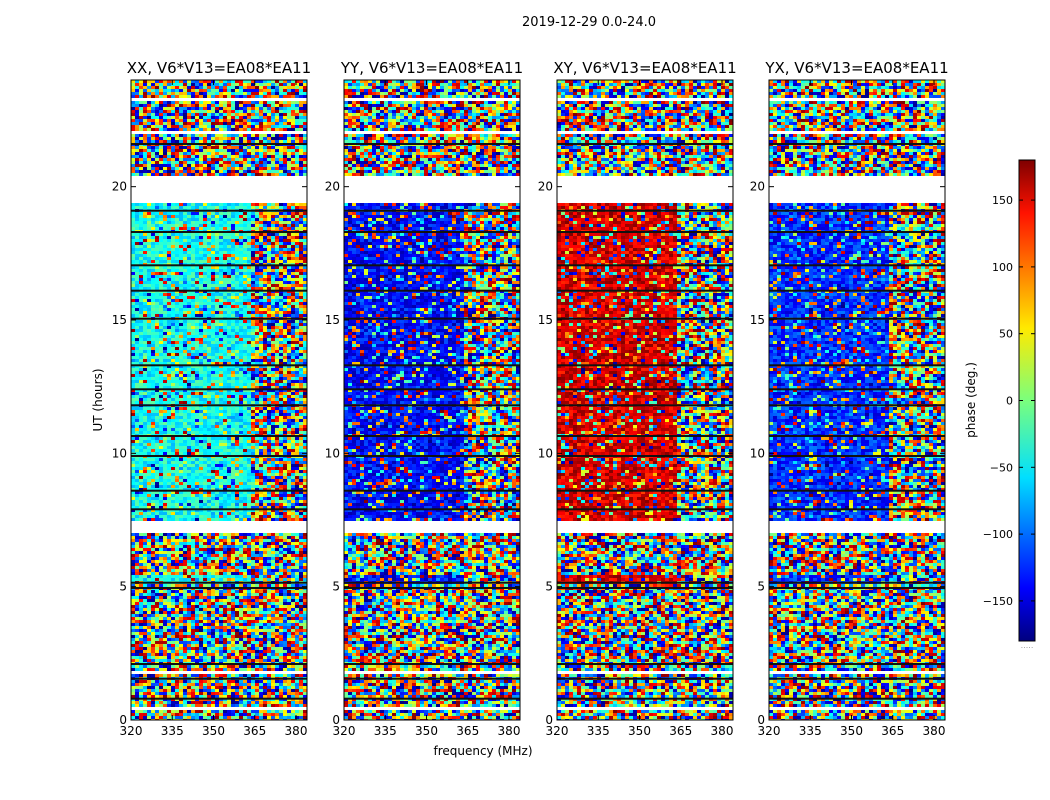 This screenshot has width=1050, height=800. I want to click on panel-title: YX, V6*V13=EA08*EA11, so click(856, 68).